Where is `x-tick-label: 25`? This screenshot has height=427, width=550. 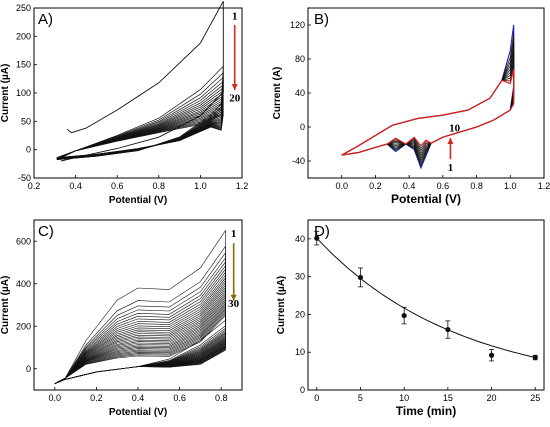
x-tick-label: 25 is located at coordinates (535, 398).